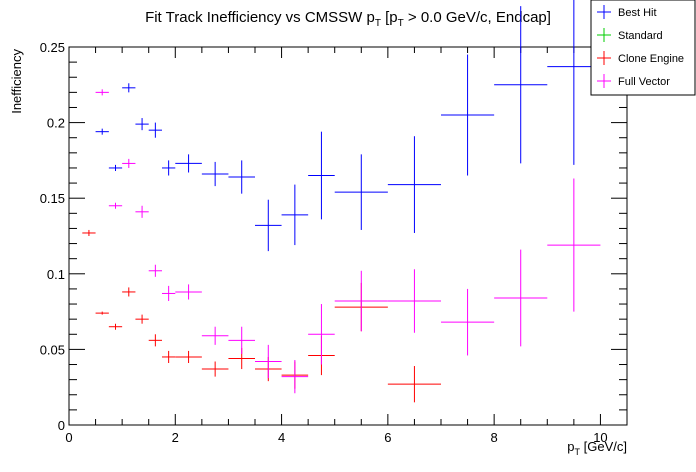 Image resolution: width=696 pixels, height=472 pixels. What do you see at coordinates (260, 17) in the screenshot?
I see `chart-title-lead: Fit Track Inefficiency vs CMSSW p` at bounding box center [260, 17].